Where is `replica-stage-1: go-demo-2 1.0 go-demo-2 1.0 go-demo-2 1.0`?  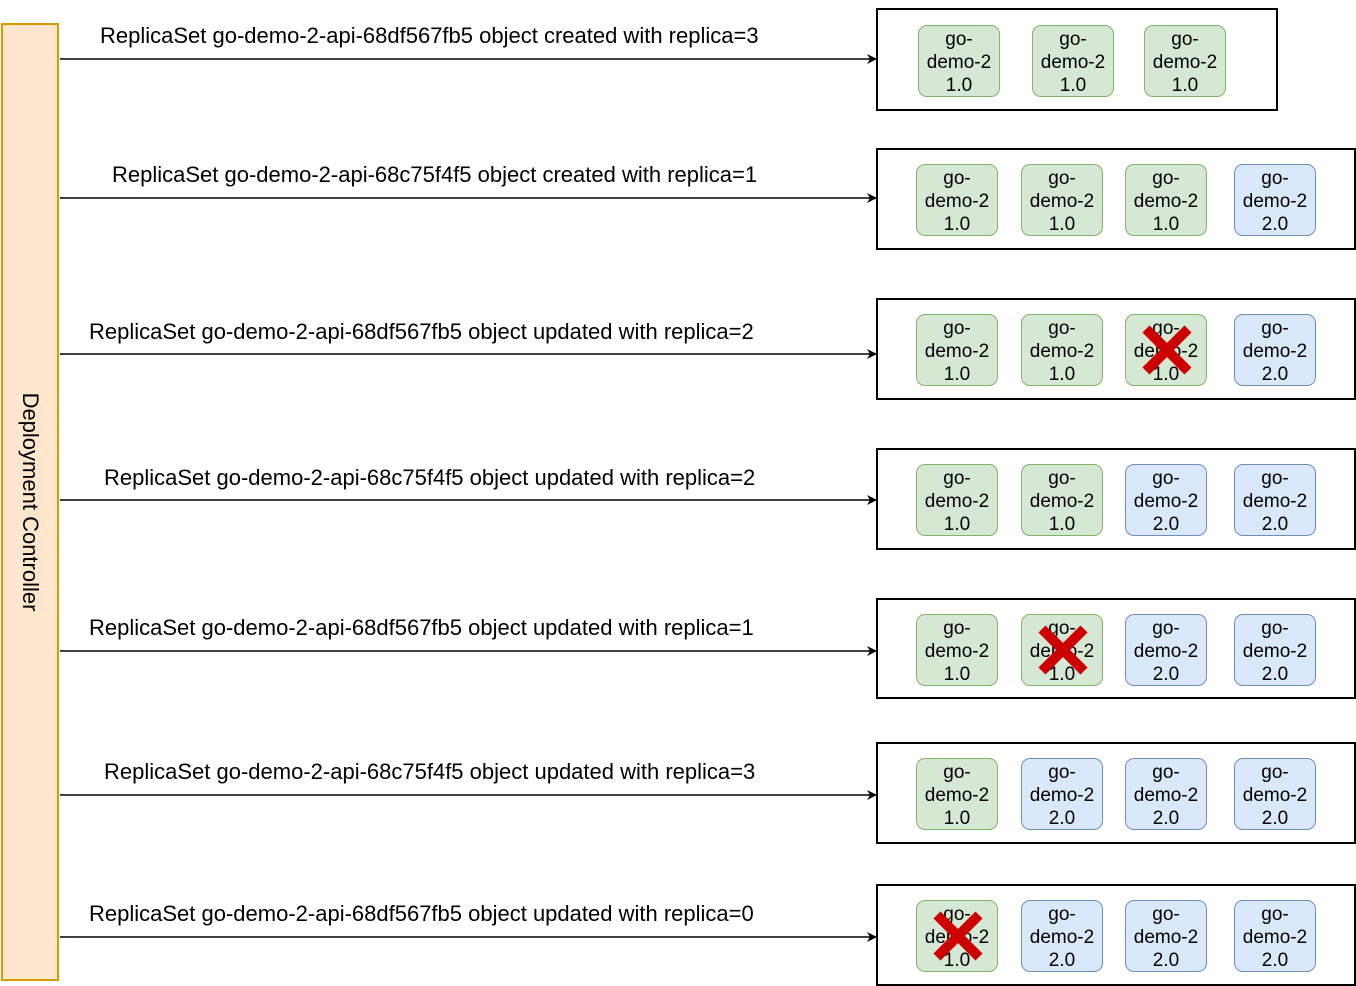 replica-stage-1: go-demo-2 1.0 go-demo-2 1.0 go-demo-2 1.0 is located at coordinates (1077, 59).